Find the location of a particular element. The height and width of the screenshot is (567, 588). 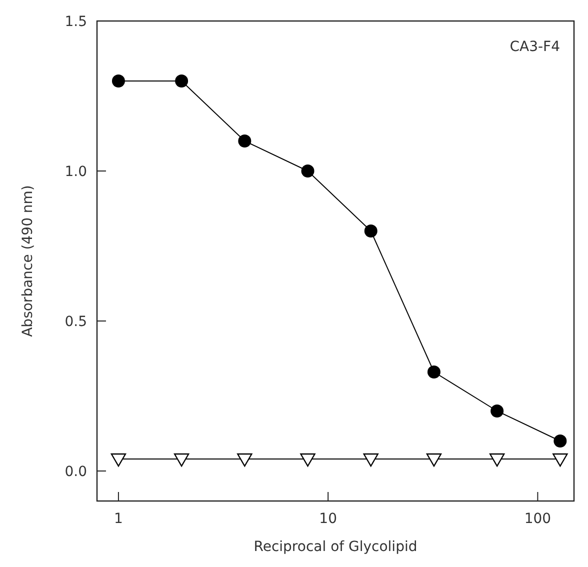

y-tick-label: 0.0 is located at coordinates (75, 472).